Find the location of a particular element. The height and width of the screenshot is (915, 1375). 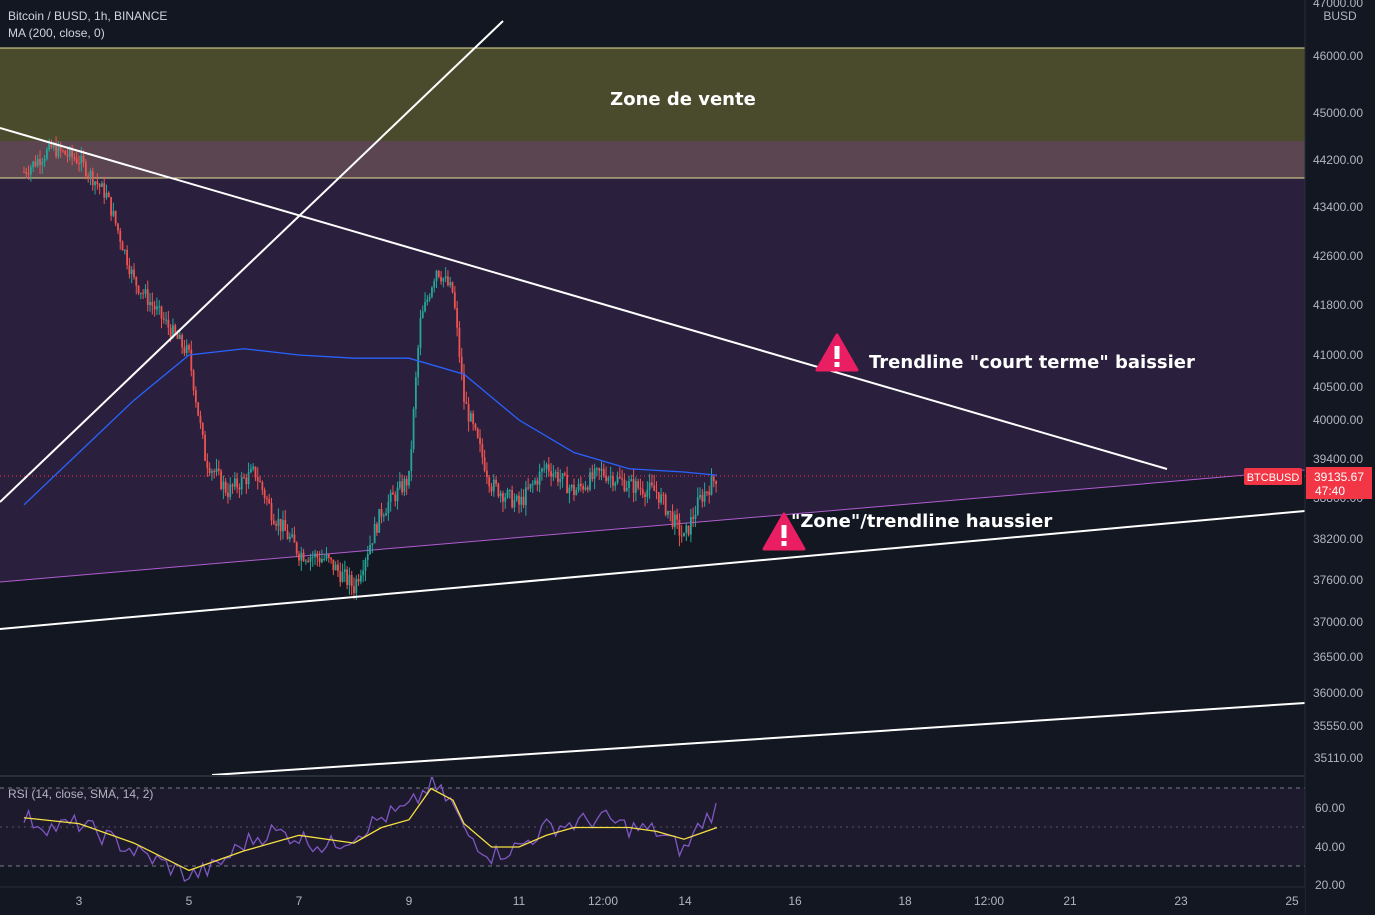

indicator-title: MA (200, close, 0) is located at coordinates (56, 33).